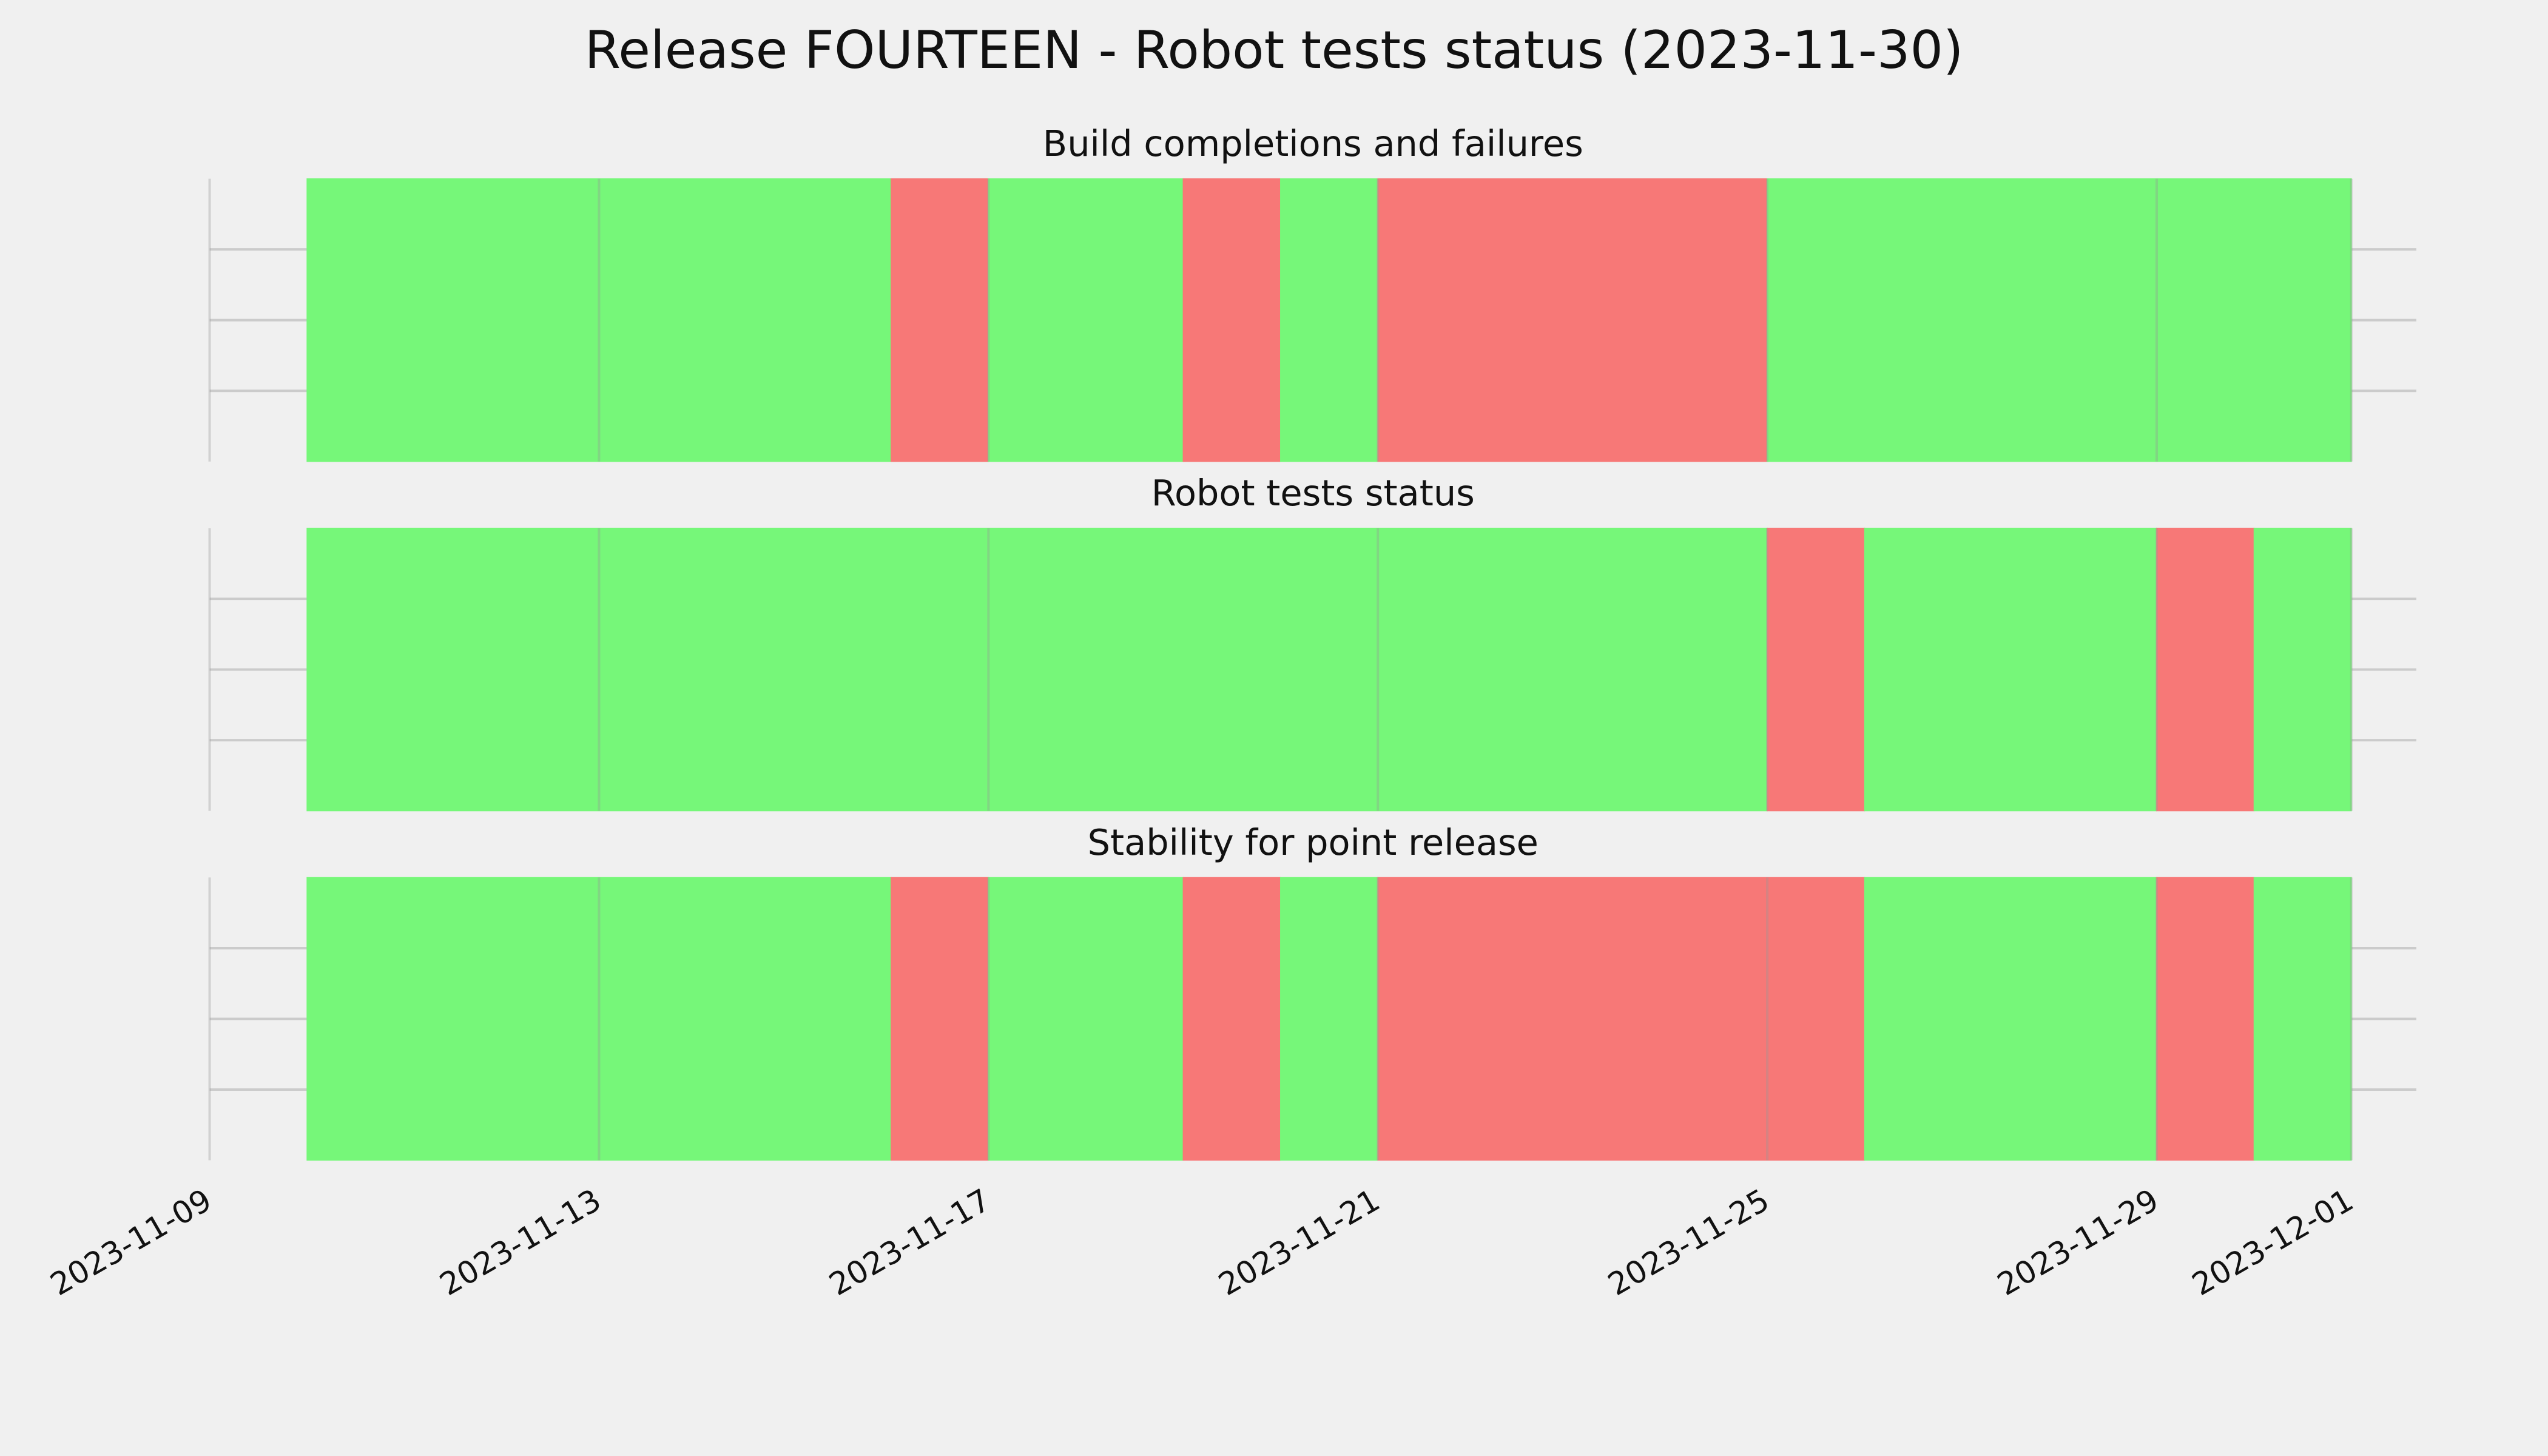 Image resolution: width=2548 pixels, height=1456 pixels. What do you see at coordinates (1313, 842) in the screenshot?
I see `panel-title: Stability for point release` at bounding box center [1313, 842].